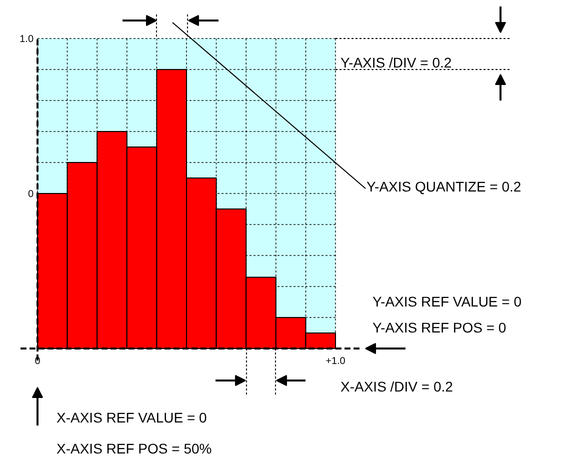 The image size is (584, 462). Describe the element at coordinates (132, 418) in the screenshot. I see `text: X-AXIS REF VALUE = 0` at that location.